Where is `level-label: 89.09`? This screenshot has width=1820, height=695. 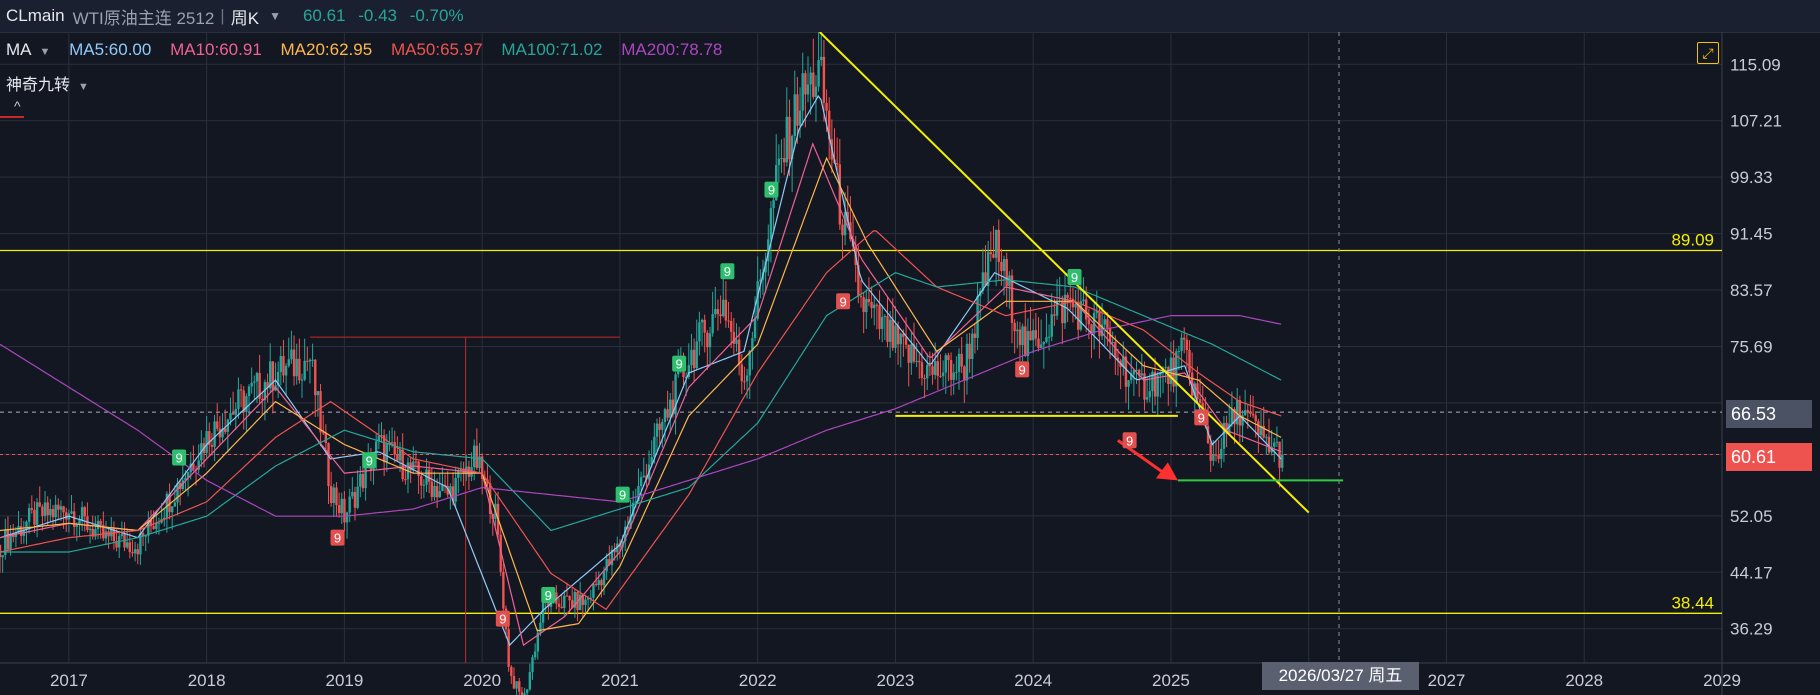
level-label: 89.09 is located at coordinates (1692, 240).